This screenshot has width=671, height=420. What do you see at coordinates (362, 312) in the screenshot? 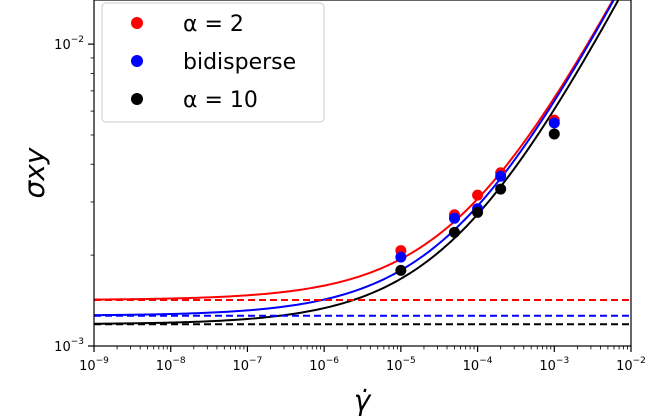
I see `yield-stress-lines` at bounding box center [362, 312].